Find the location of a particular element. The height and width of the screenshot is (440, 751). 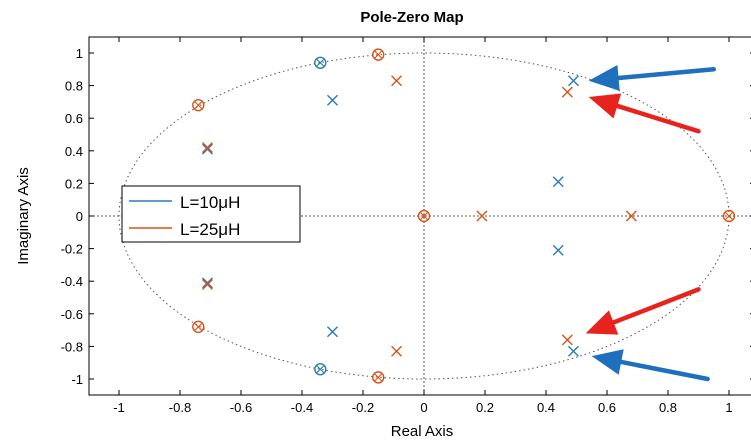

legend-box is located at coordinates (211, 214).